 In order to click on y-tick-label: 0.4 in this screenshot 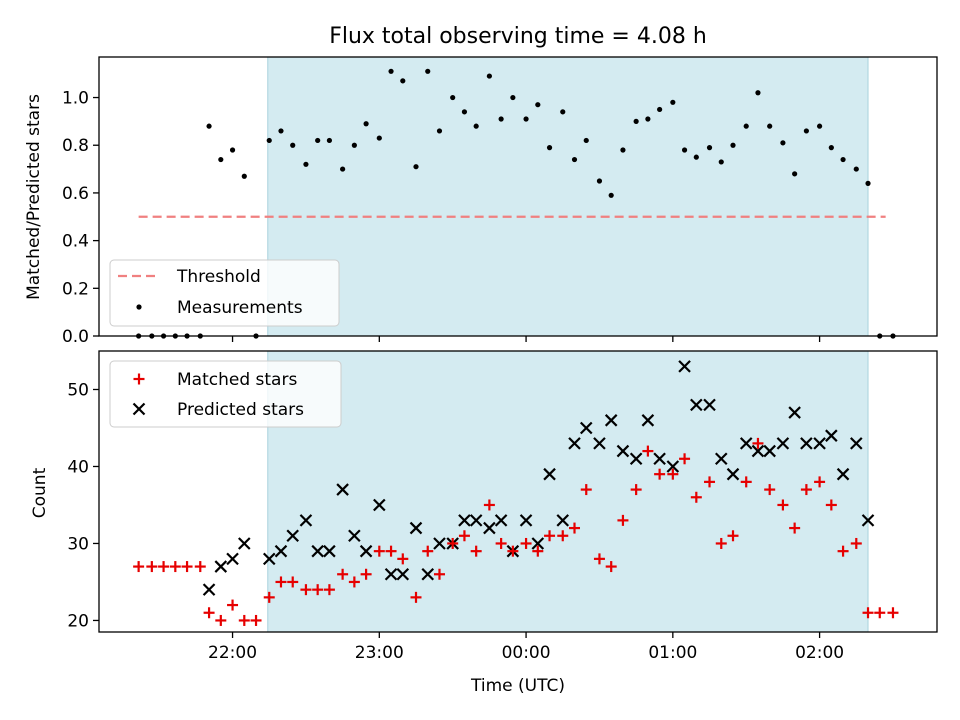, I will do `click(75, 242)`.